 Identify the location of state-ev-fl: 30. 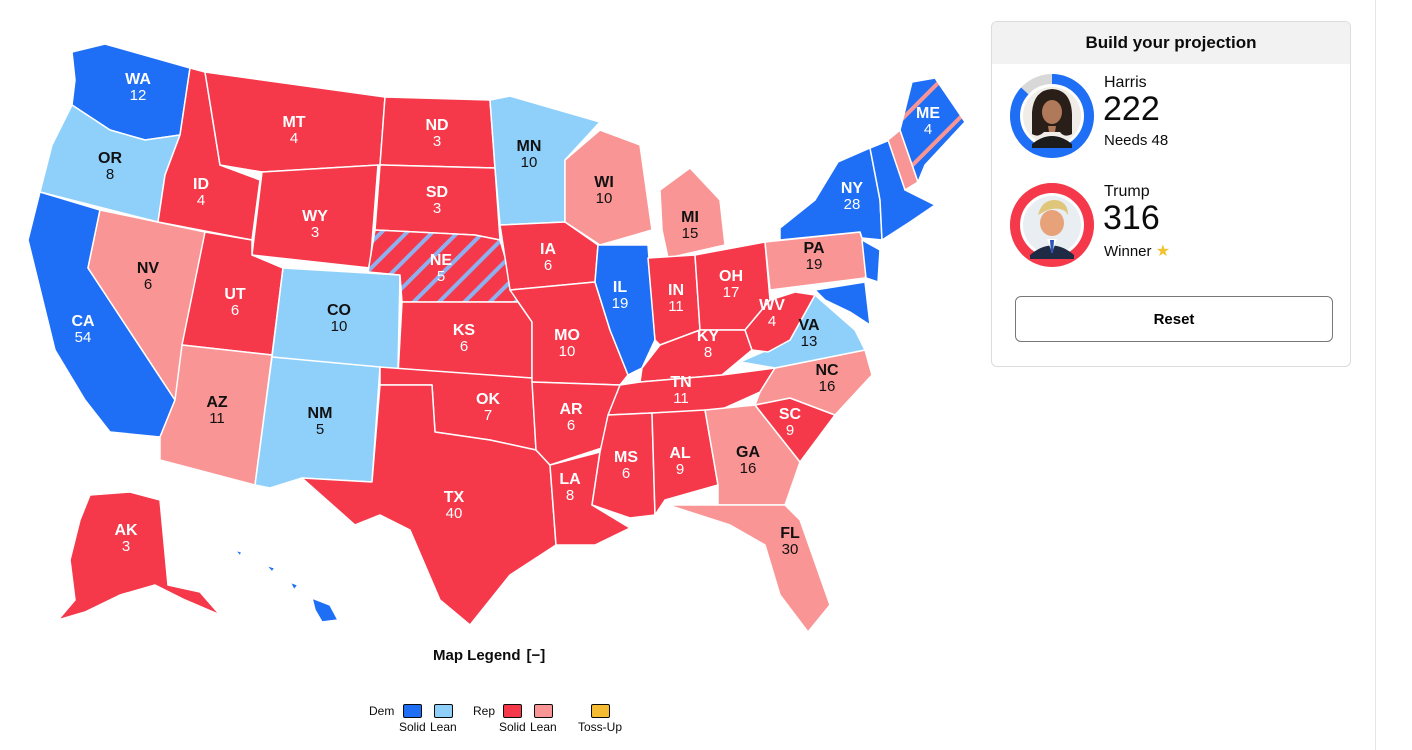
(790, 549).